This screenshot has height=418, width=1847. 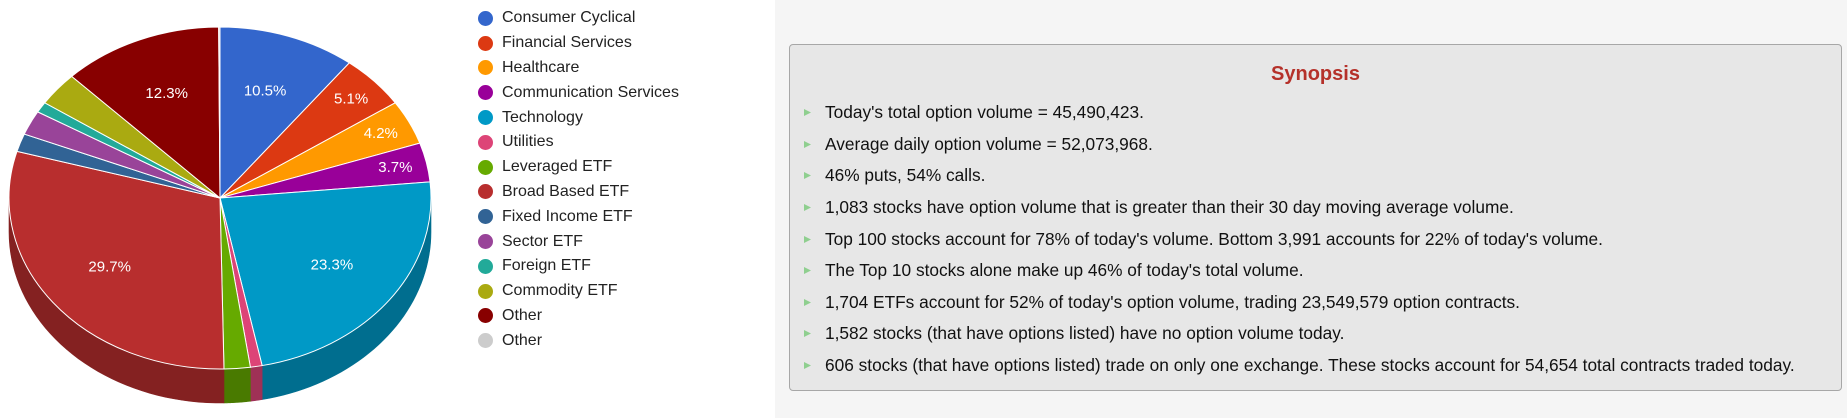 I want to click on pie-value-label: 12.3%, so click(x=166, y=93).